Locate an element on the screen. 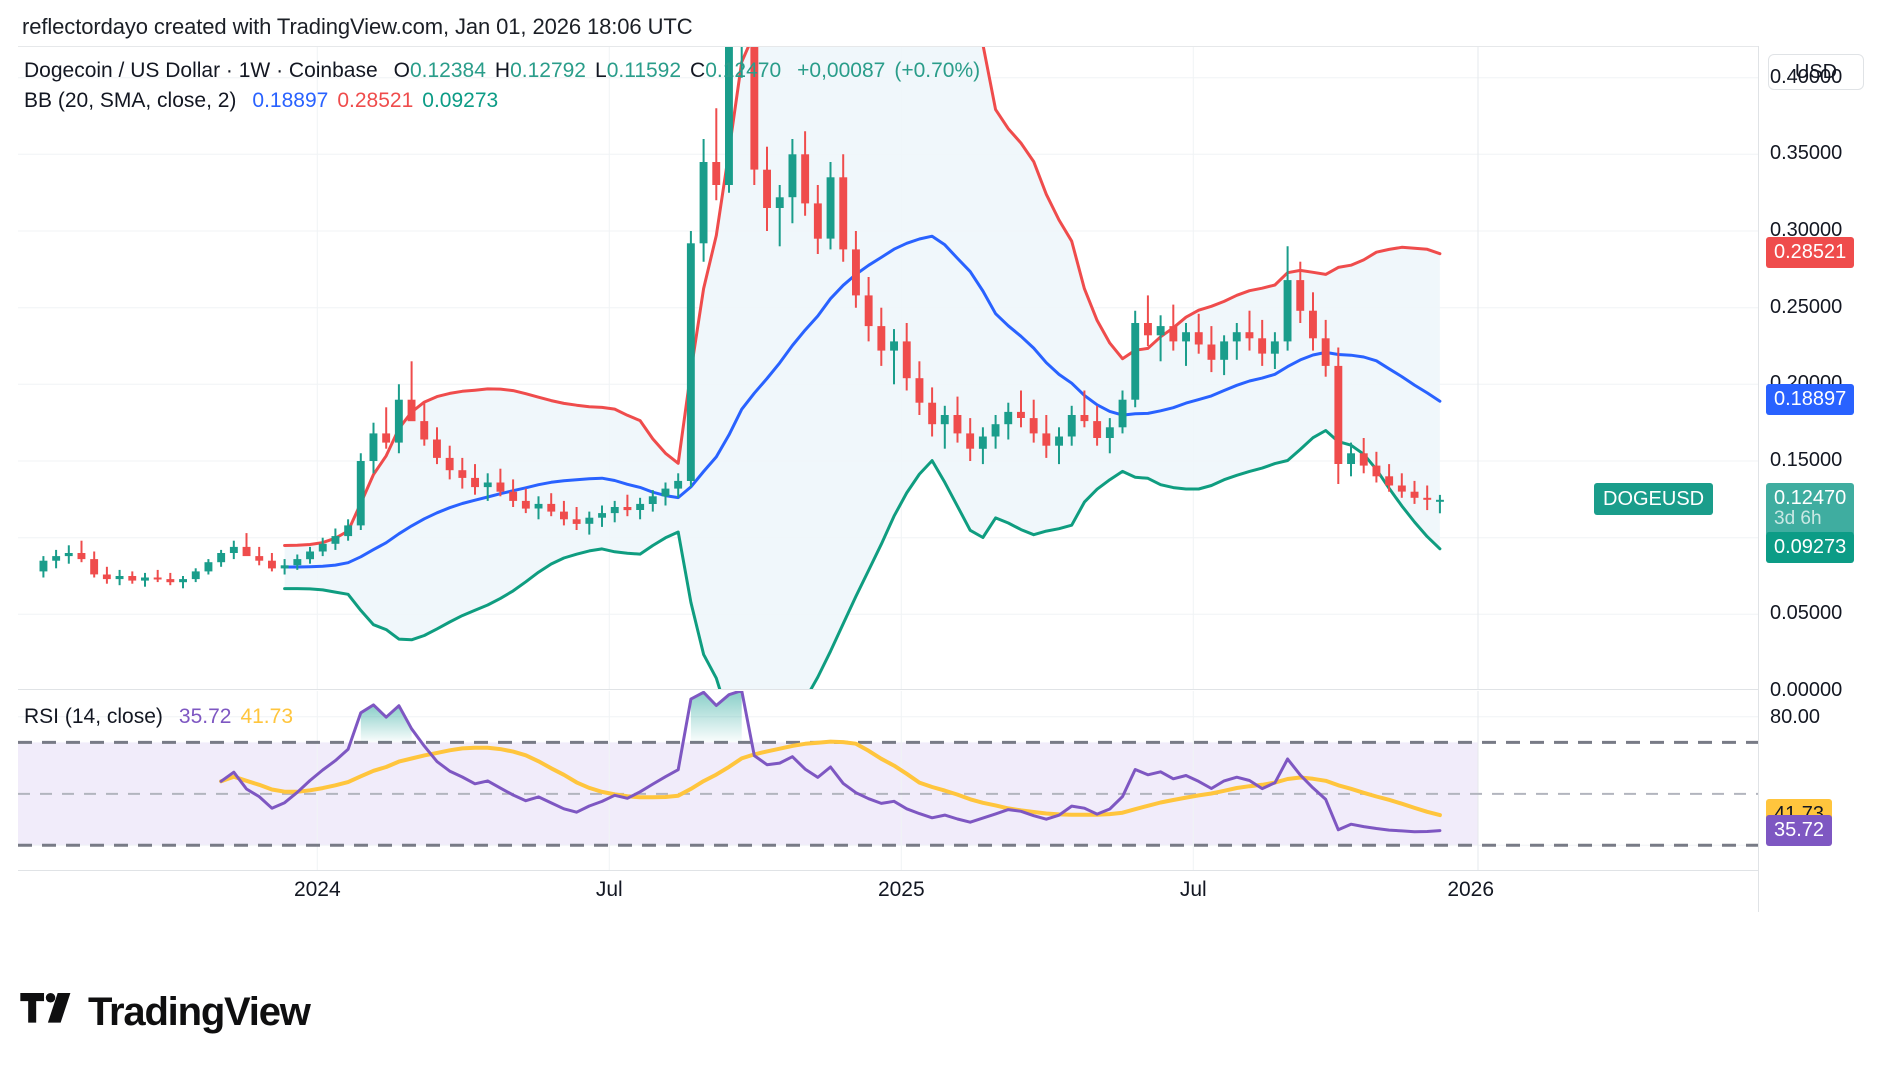  price-tick-0.25000: 0.25000 is located at coordinates (1806, 306).